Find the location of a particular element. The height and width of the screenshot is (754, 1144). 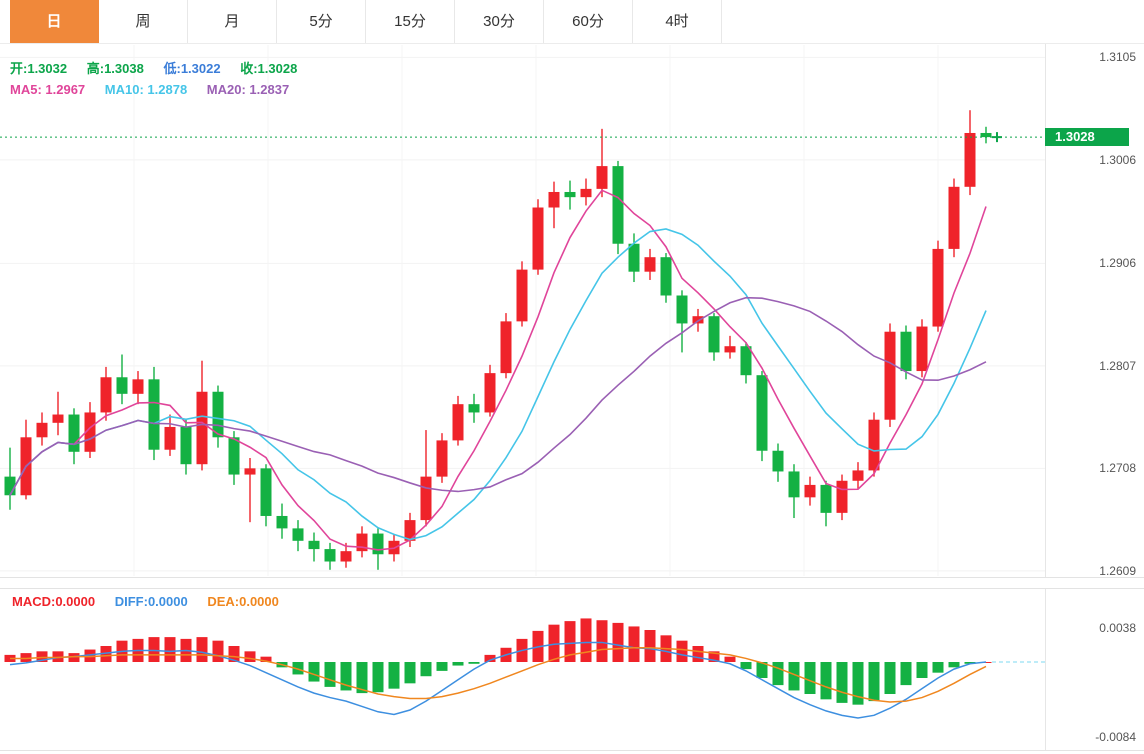

last-price-tag: 1.3028 is located at coordinates (1087, 137).